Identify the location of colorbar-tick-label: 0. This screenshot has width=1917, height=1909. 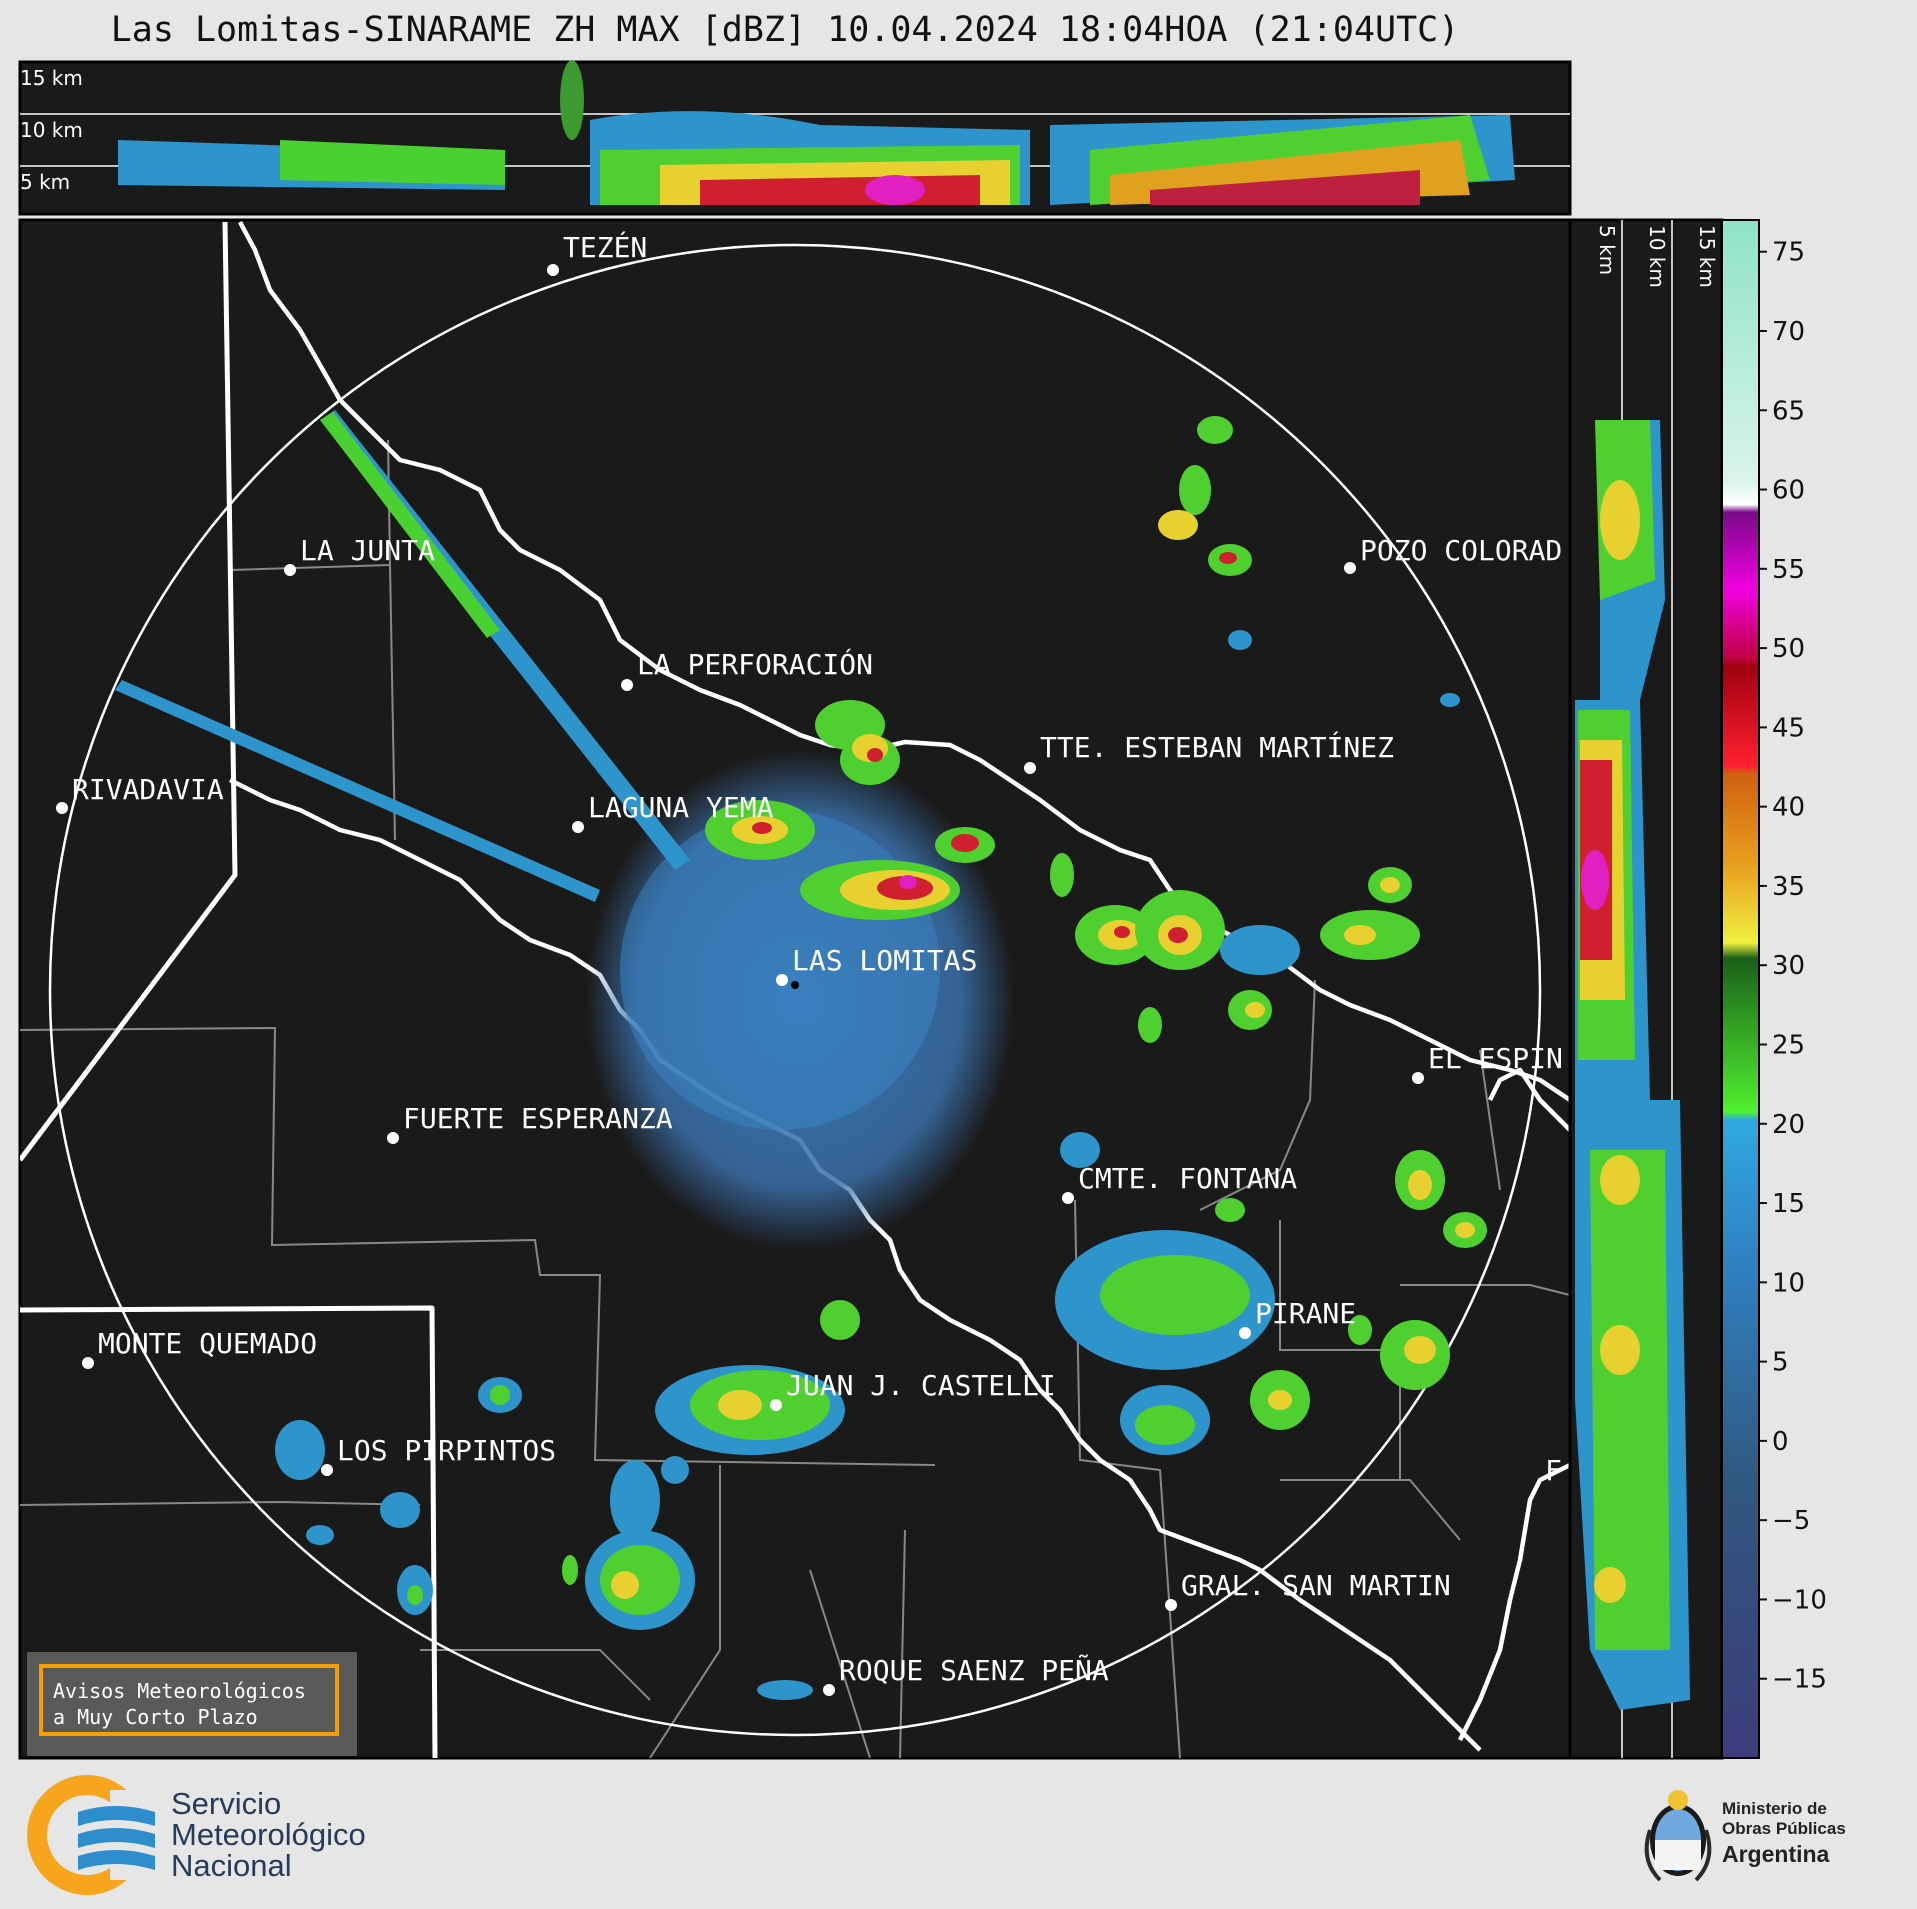
(1780, 1442).